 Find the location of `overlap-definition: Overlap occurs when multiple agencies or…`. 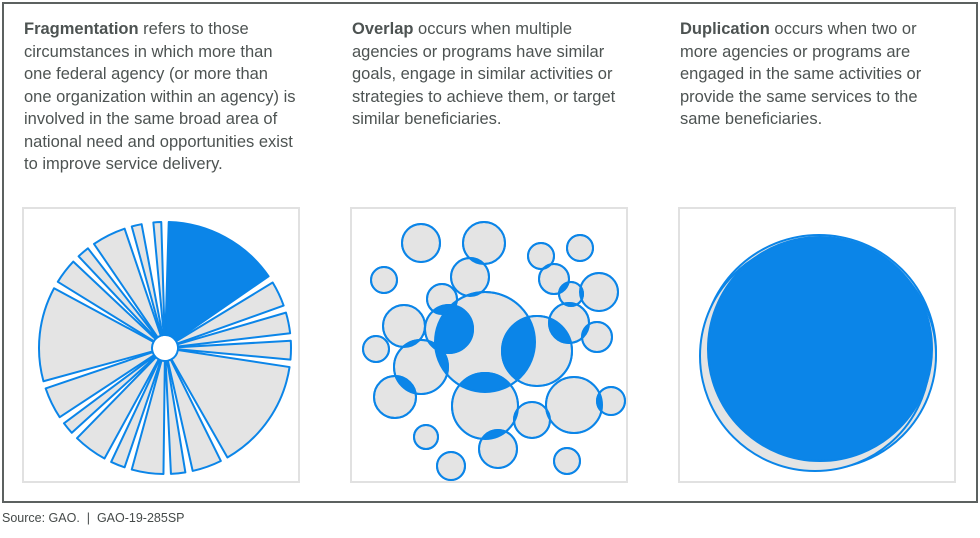

overlap-definition: Overlap occurs when multiple agencies or… is located at coordinates (489, 111).